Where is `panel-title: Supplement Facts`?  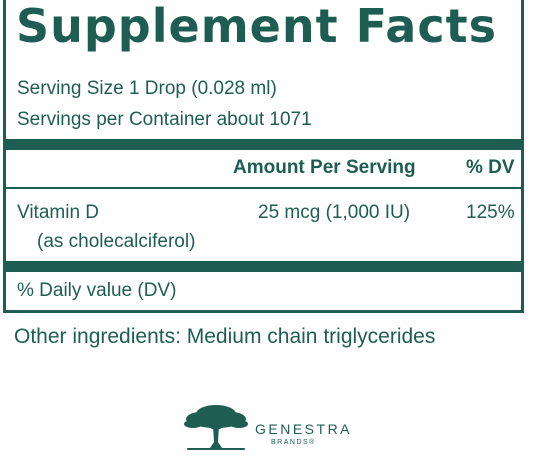 panel-title: Supplement Facts is located at coordinates (256, 26).